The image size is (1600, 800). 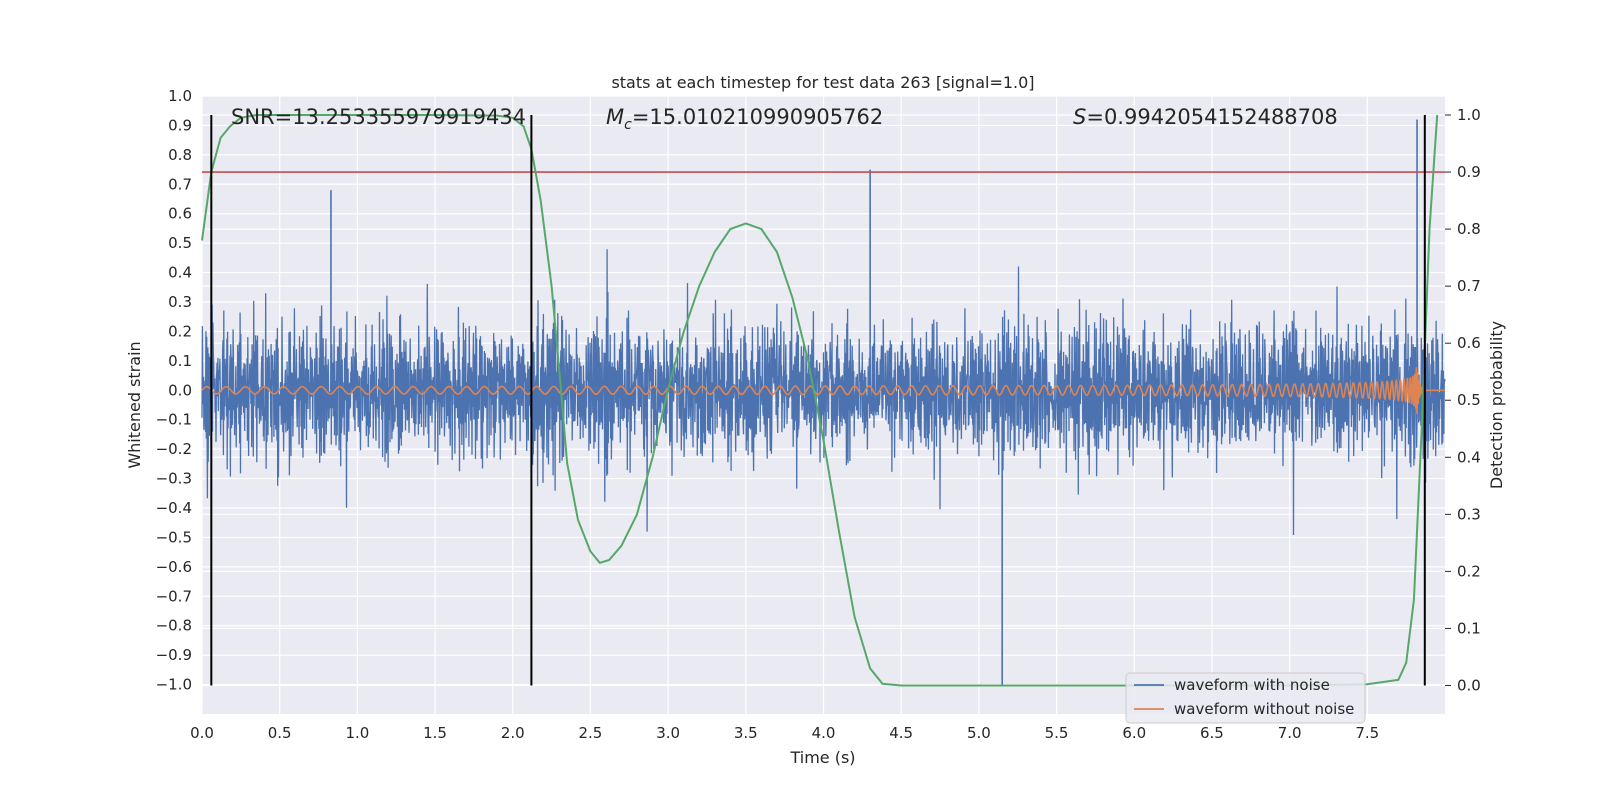 I want to click on x-tick-label: 5.0, so click(x=979, y=733).